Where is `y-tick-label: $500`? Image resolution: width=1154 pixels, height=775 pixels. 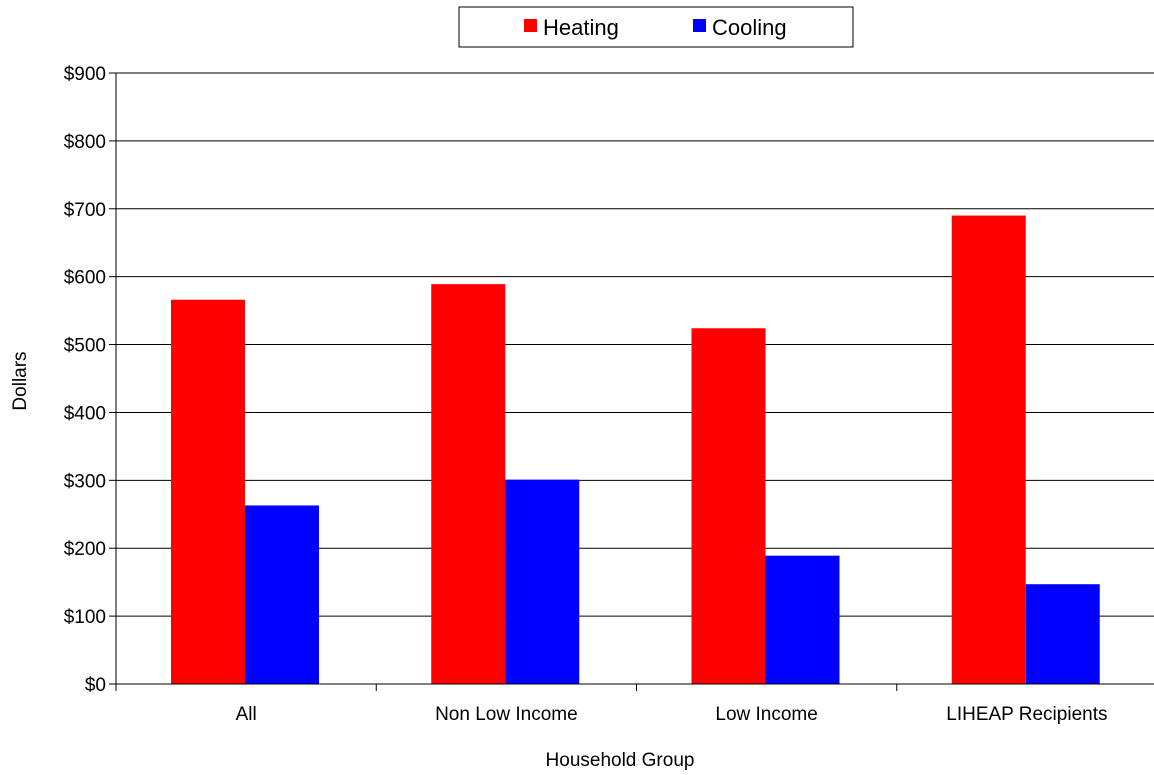 y-tick-label: $500 is located at coordinates (85, 346).